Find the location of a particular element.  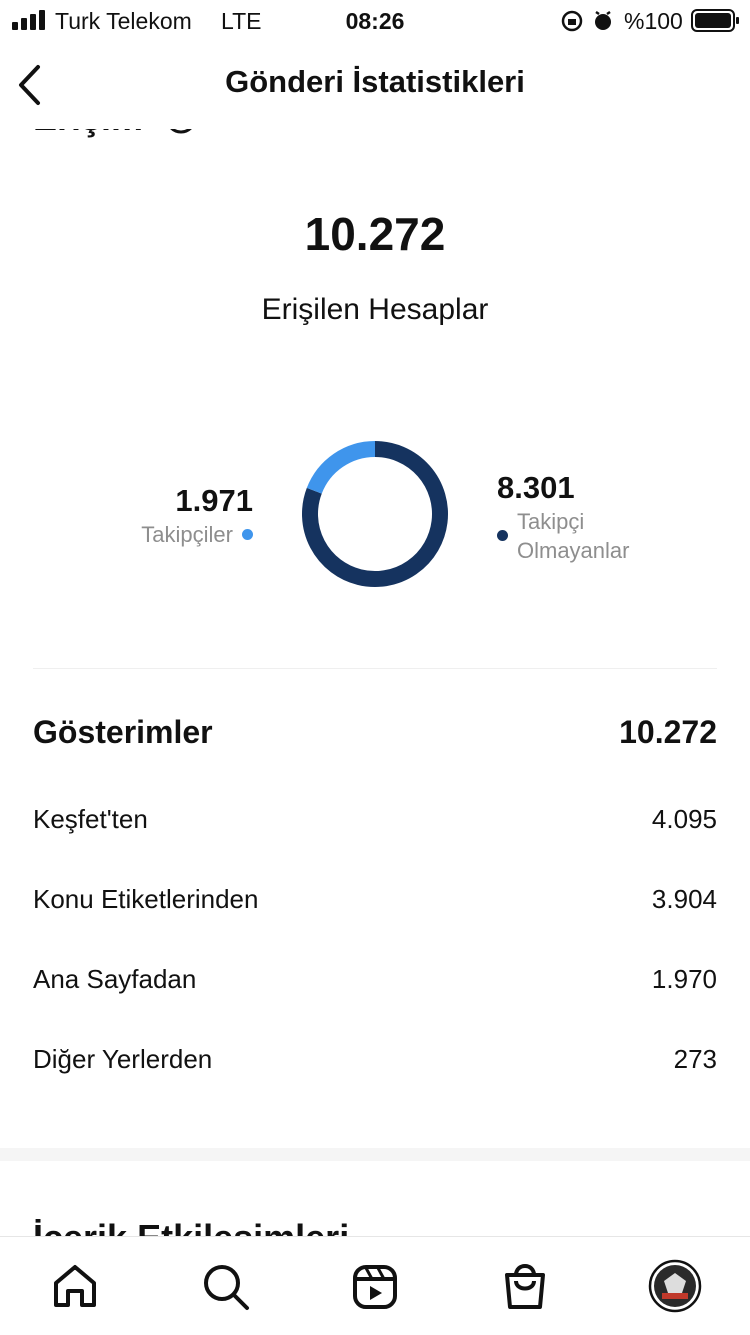

time: 08:26 is located at coordinates (375, 21).